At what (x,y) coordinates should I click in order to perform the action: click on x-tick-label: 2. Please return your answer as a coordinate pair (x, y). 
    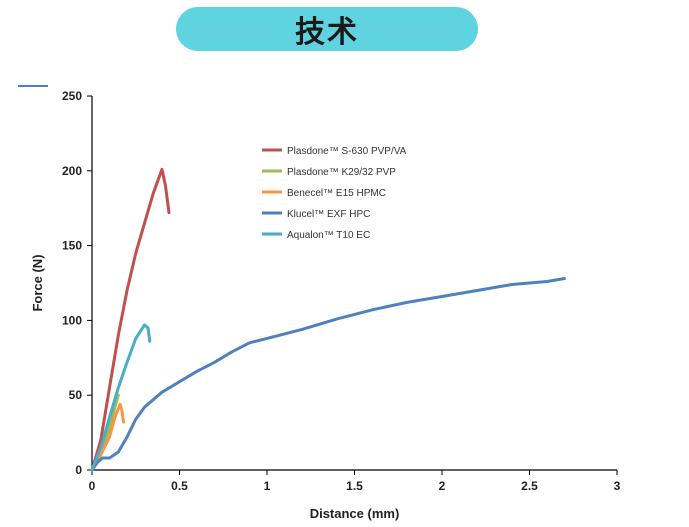
    Looking at the image, I should click on (442, 486).